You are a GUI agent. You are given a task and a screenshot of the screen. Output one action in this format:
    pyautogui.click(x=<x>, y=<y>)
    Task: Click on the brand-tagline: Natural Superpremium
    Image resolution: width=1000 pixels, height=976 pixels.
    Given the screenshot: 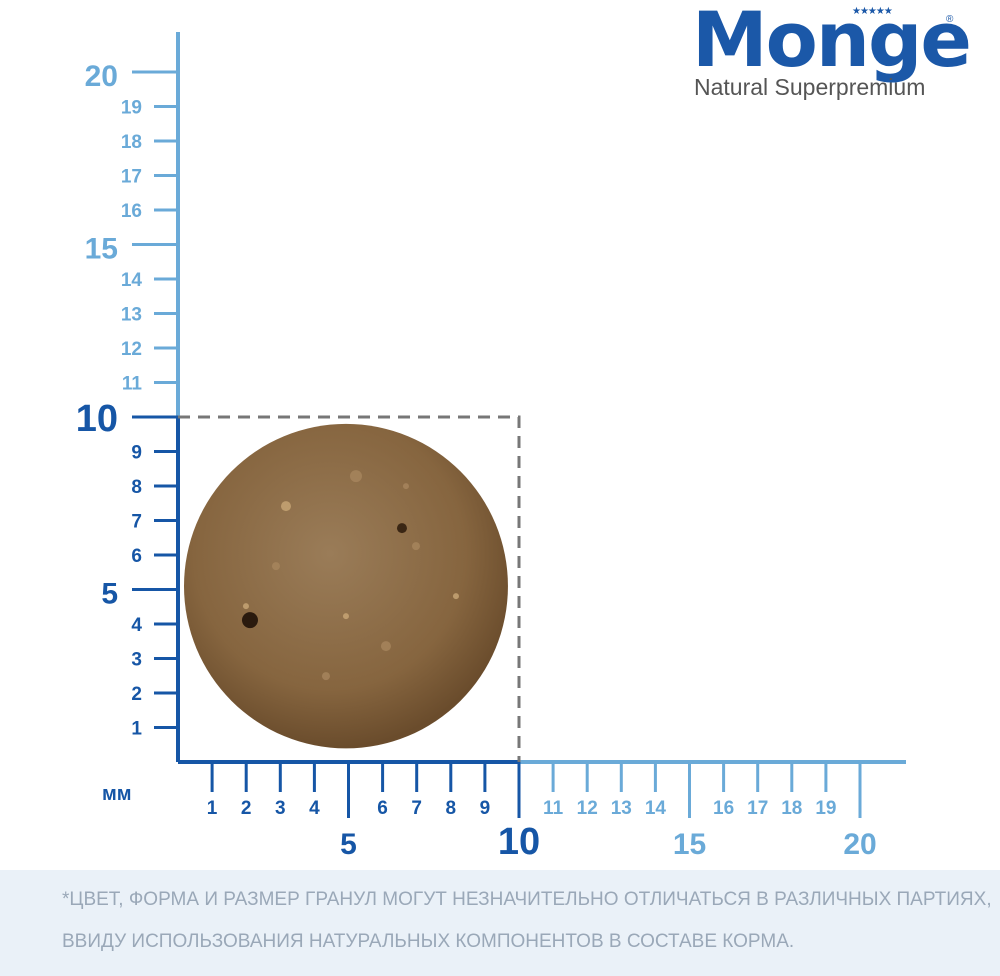 What is the action you would take?
    pyautogui.click(x=810, y=87)
    